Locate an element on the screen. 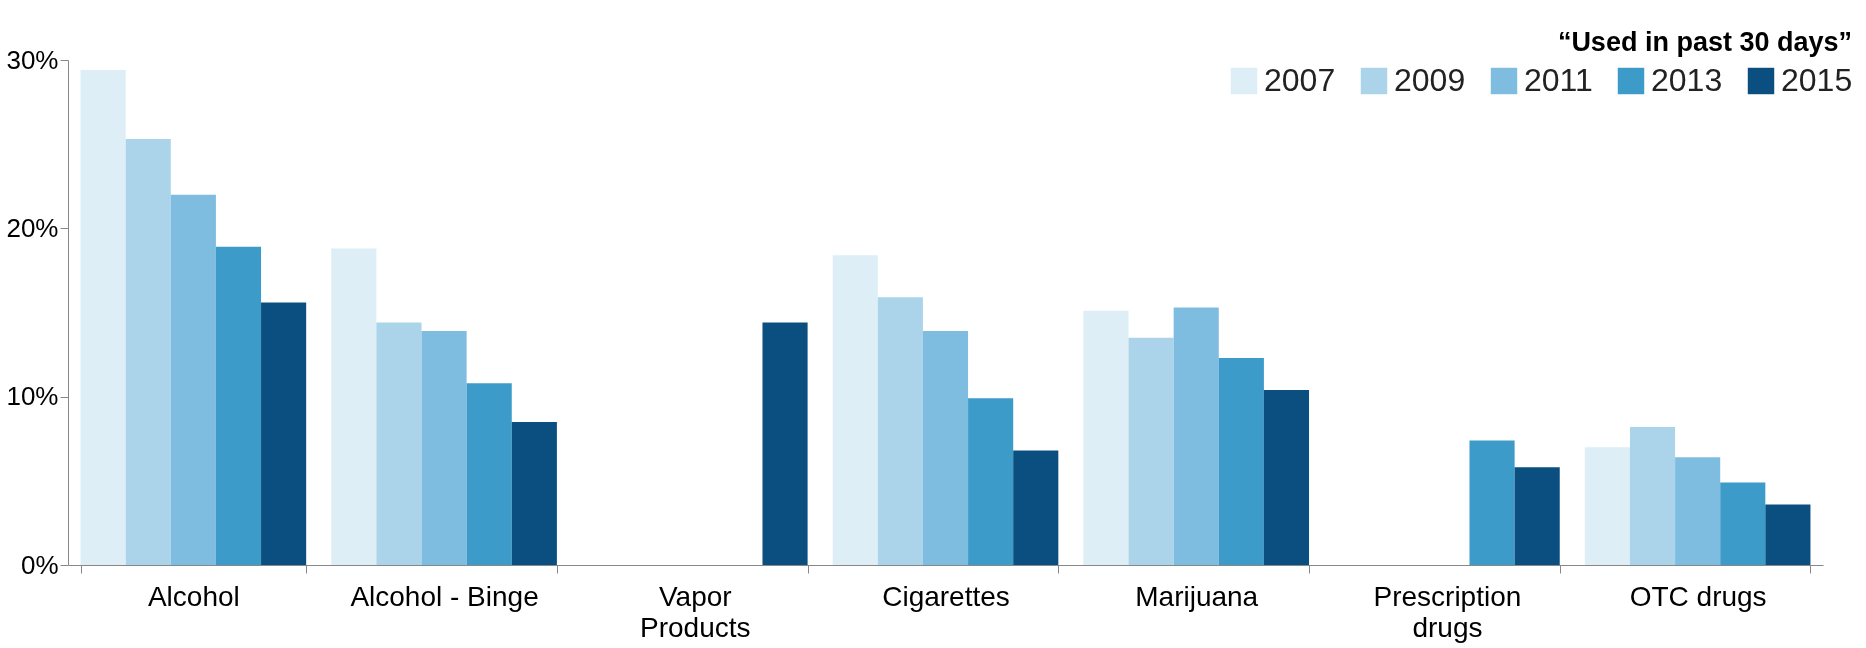  x-tick-label: Alcohol - Binge is located at coordinates (444, 596).